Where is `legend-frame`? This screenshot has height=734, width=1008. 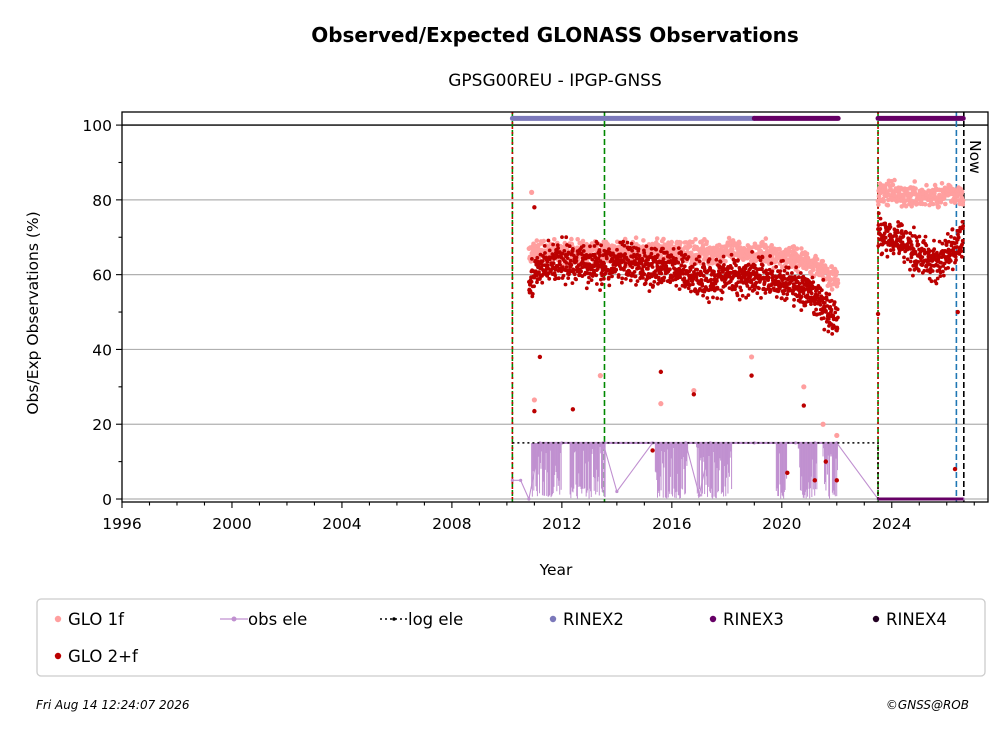
legend-frame is located at coordinates (511, 637).